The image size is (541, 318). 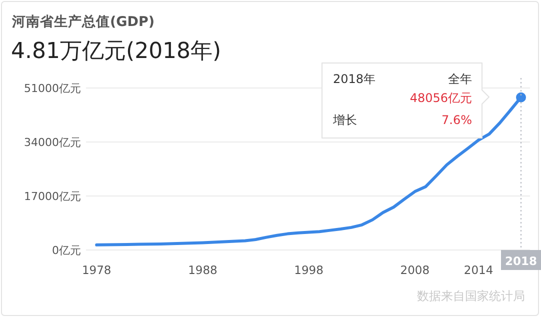 What do you see at coordinates (116, 51) in the screenshot?
I see `chart-subtitle: 4.81万亿元(2018年)` at bounding box center [116, 51].